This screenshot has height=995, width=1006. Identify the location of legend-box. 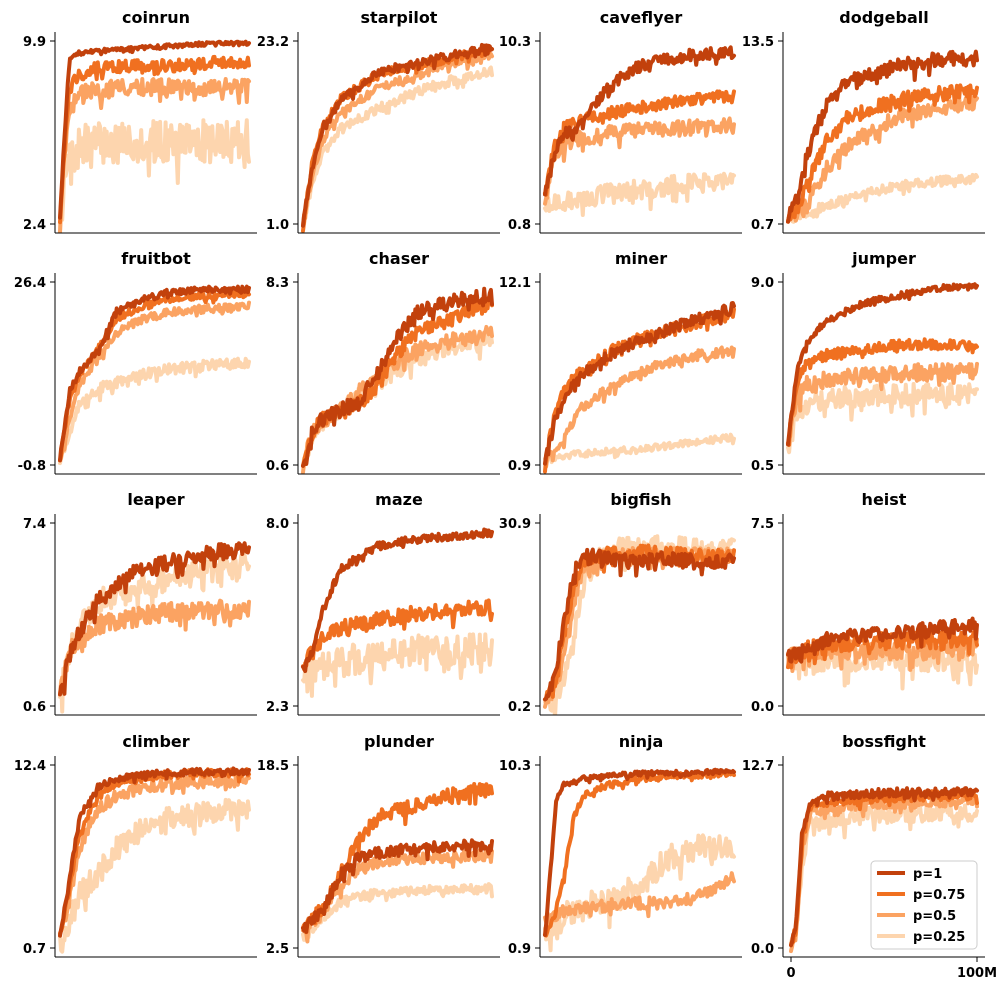
(924, 905).